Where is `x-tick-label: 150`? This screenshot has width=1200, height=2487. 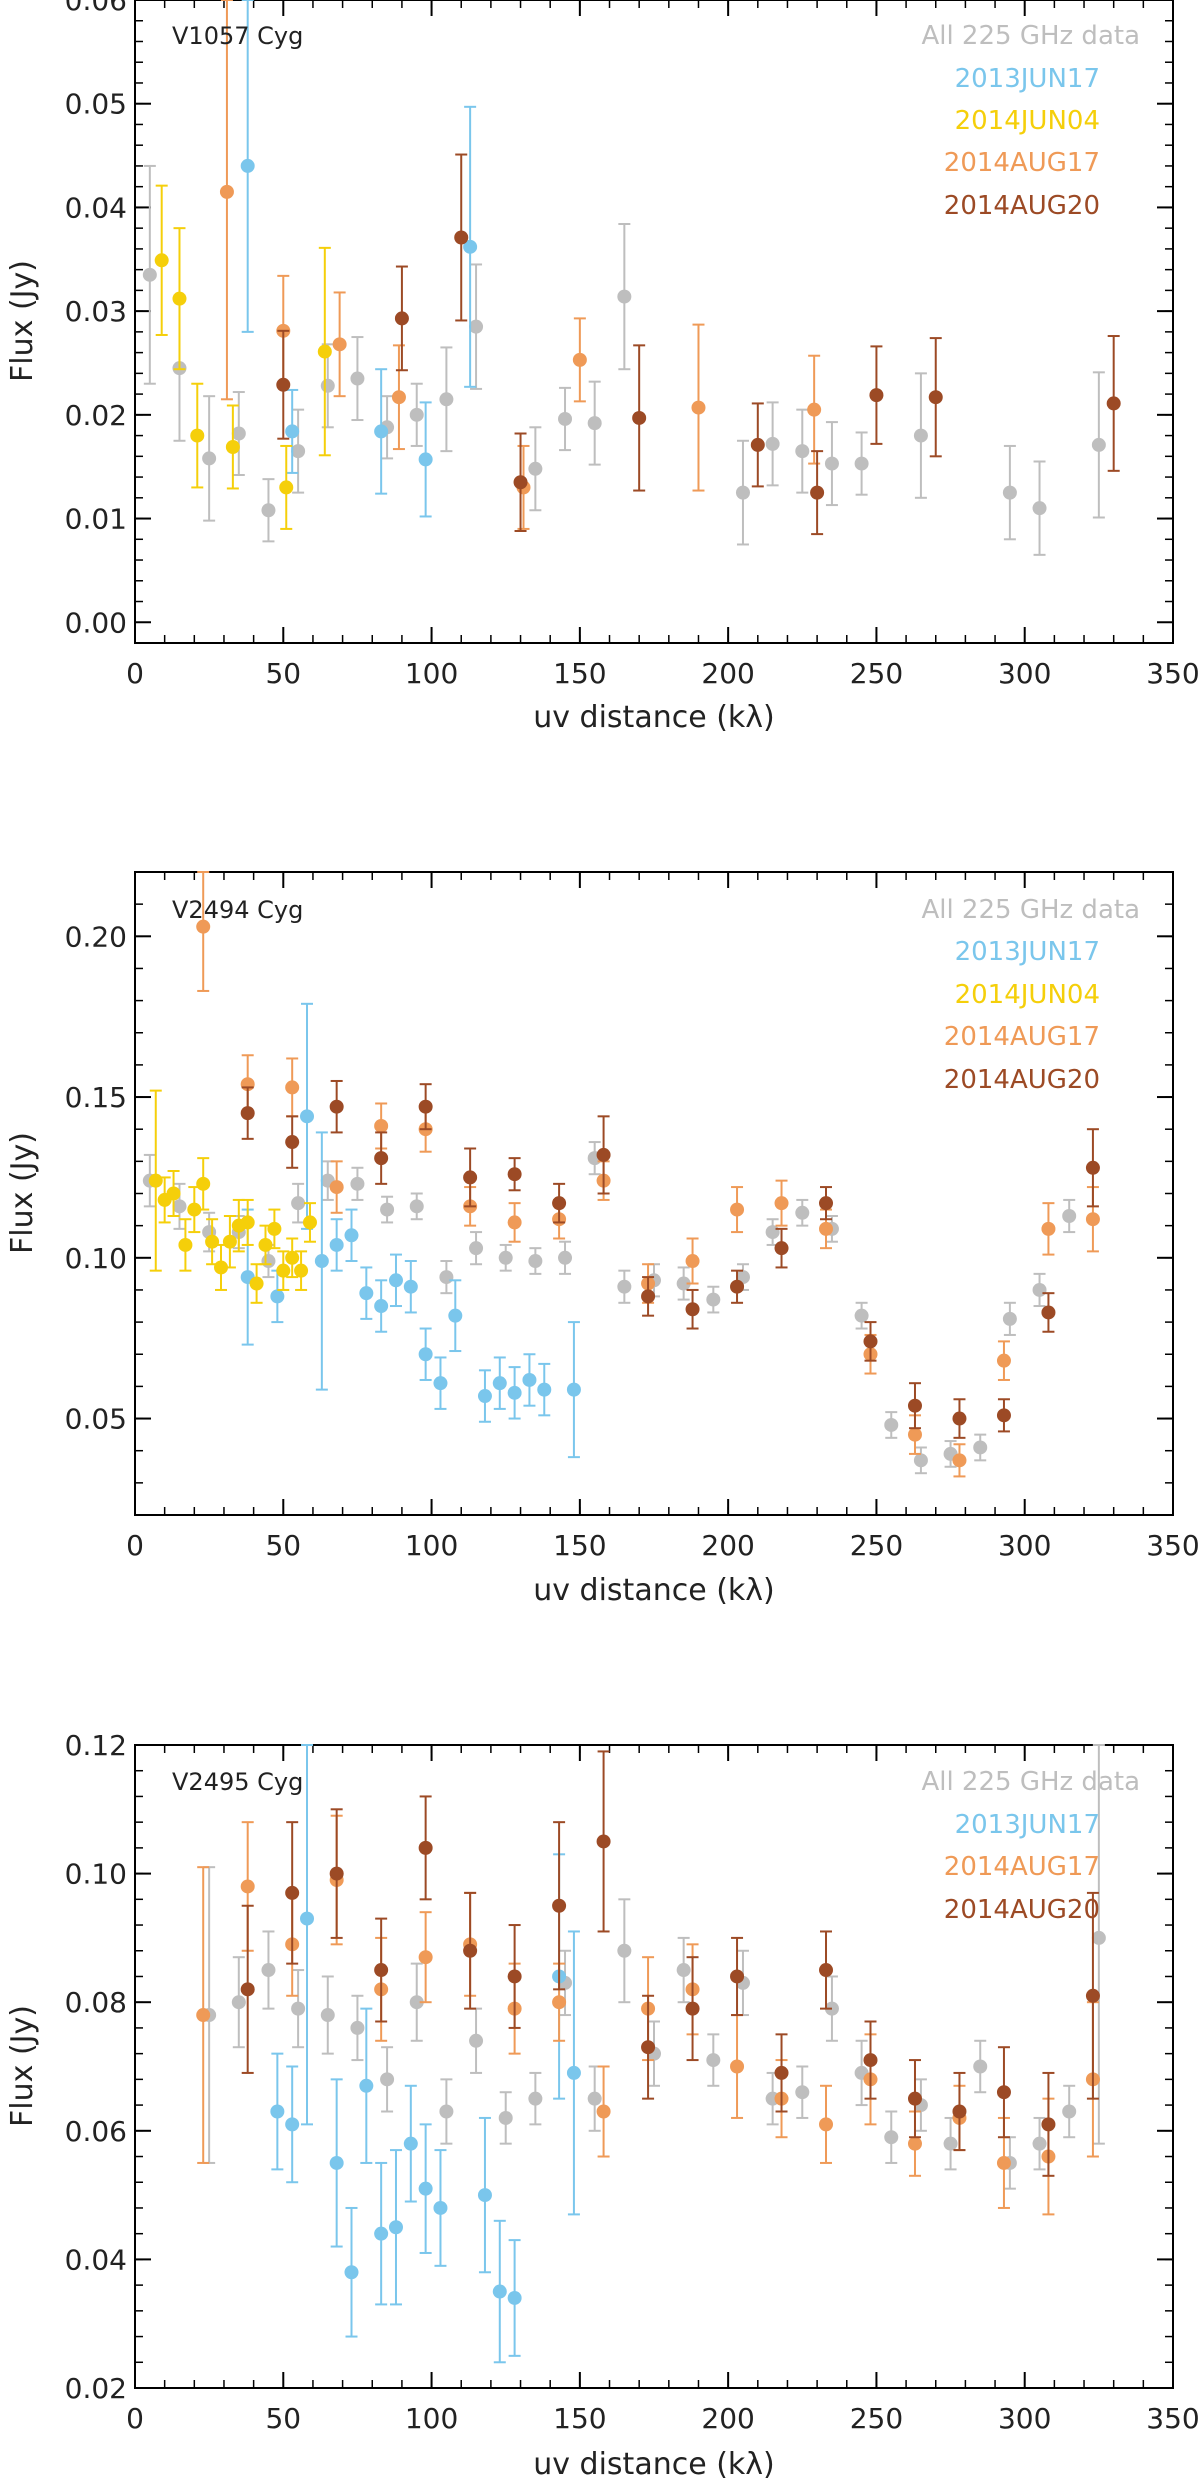 x-tick-label: 150 is located at coordinates (579, 2418).